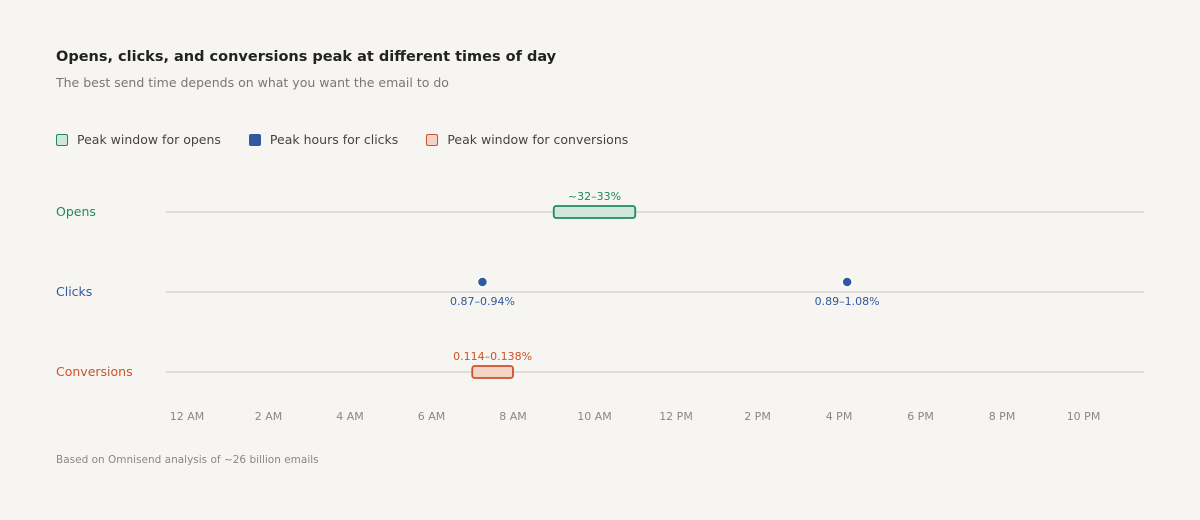 The width and height of the screenshot is (1200, 520). I want to click on legend-item-opens: Peak window for opens, so click(138, 139).